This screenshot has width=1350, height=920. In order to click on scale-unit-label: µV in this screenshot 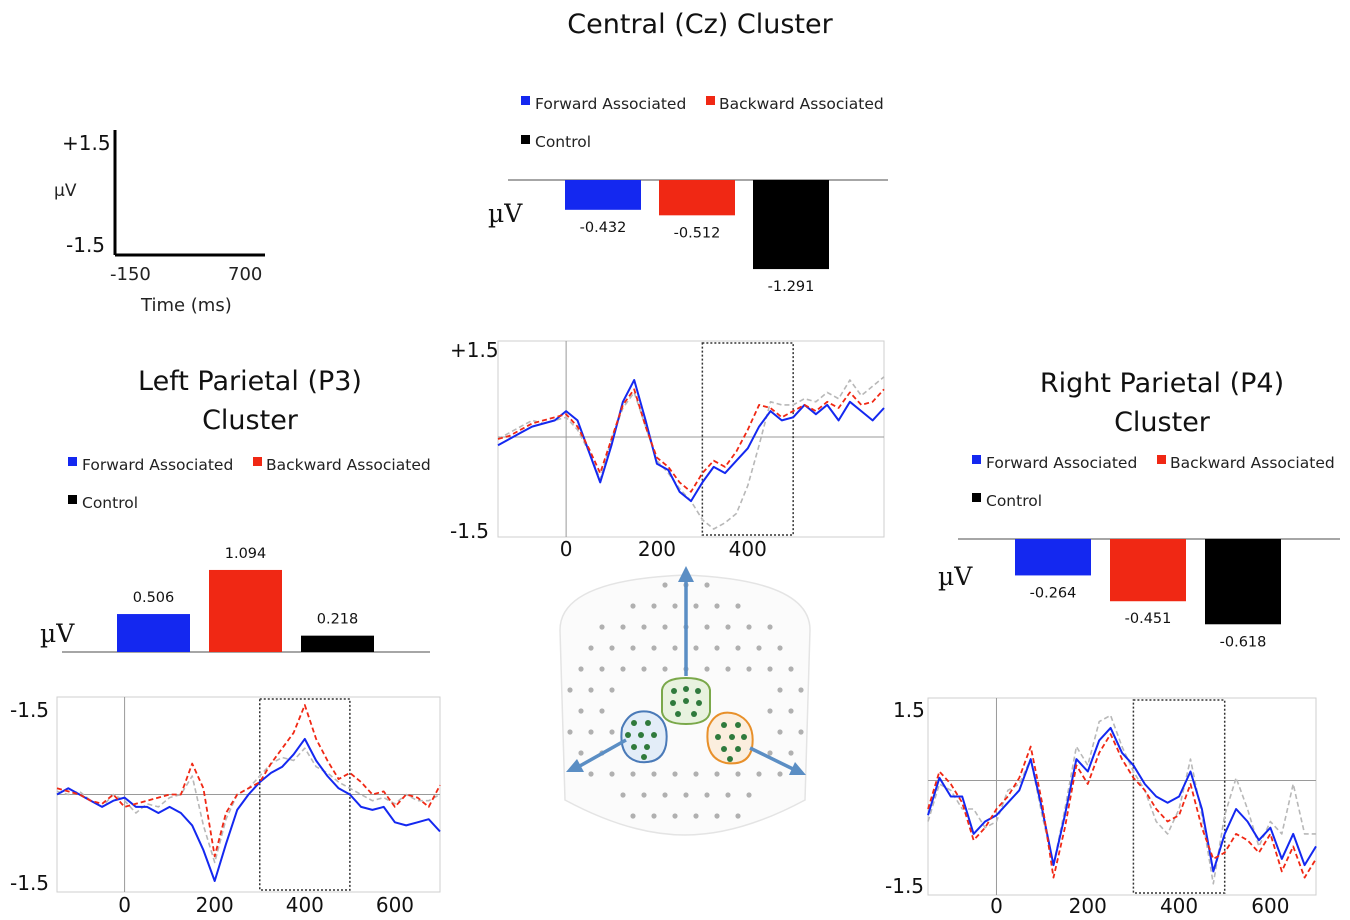, I will do `click(65, 191)`.